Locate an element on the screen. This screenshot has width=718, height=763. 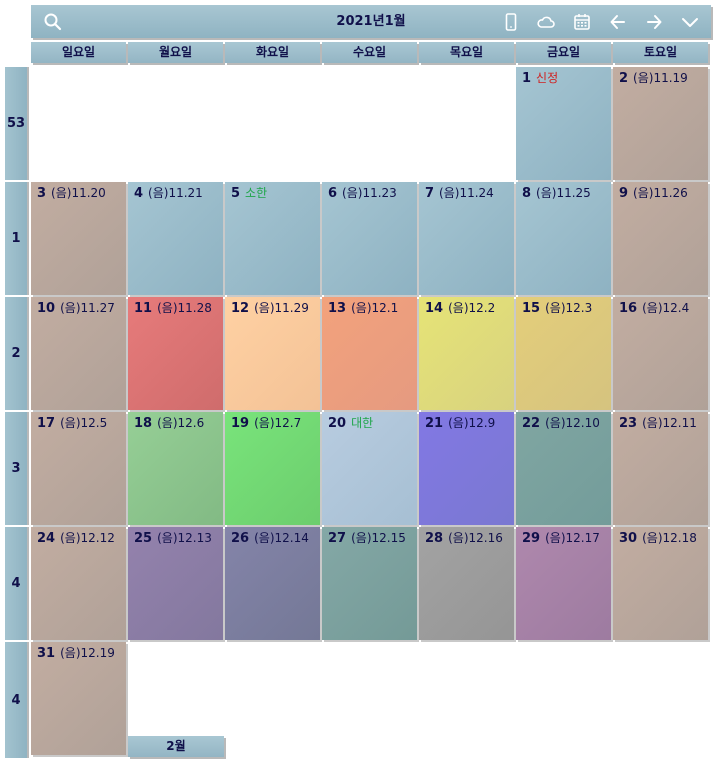
day-number-text: 18 is located at coordinates (143, 423).